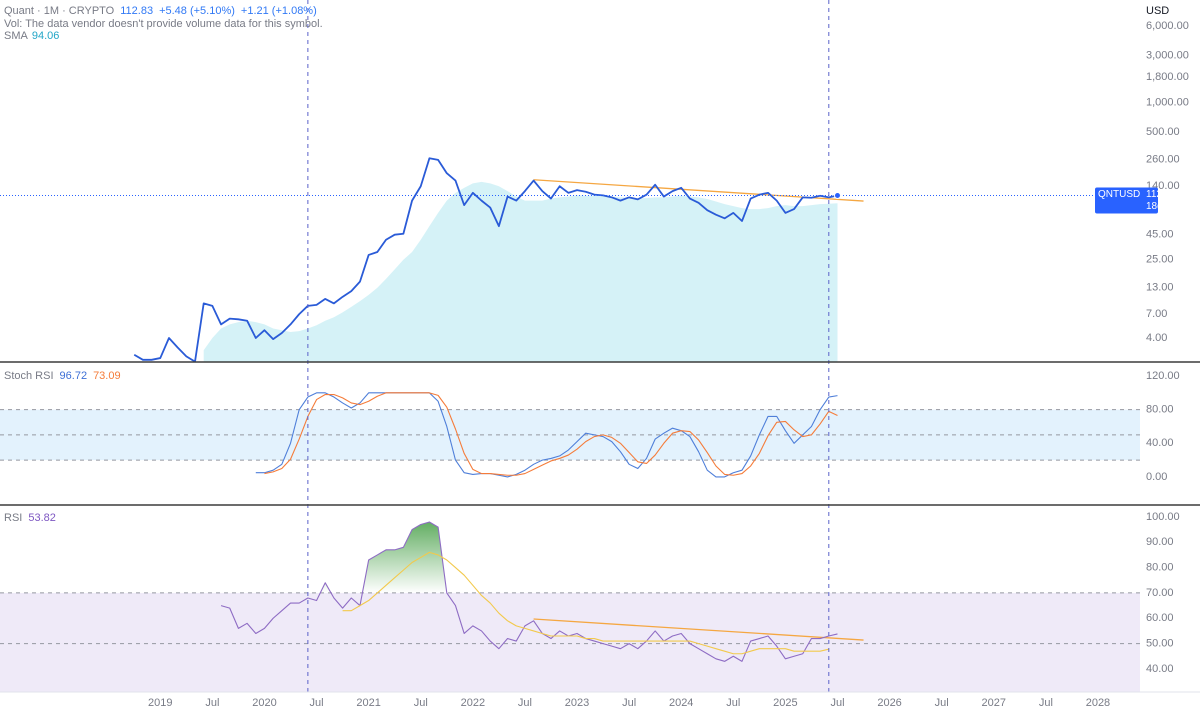 The width and height of the screenshot is (1200, 712). What do you see at coordinates (1156, 338) in the screenshot?
I see `y-tick-label: 4.00` at bounding box center [1156, 338].